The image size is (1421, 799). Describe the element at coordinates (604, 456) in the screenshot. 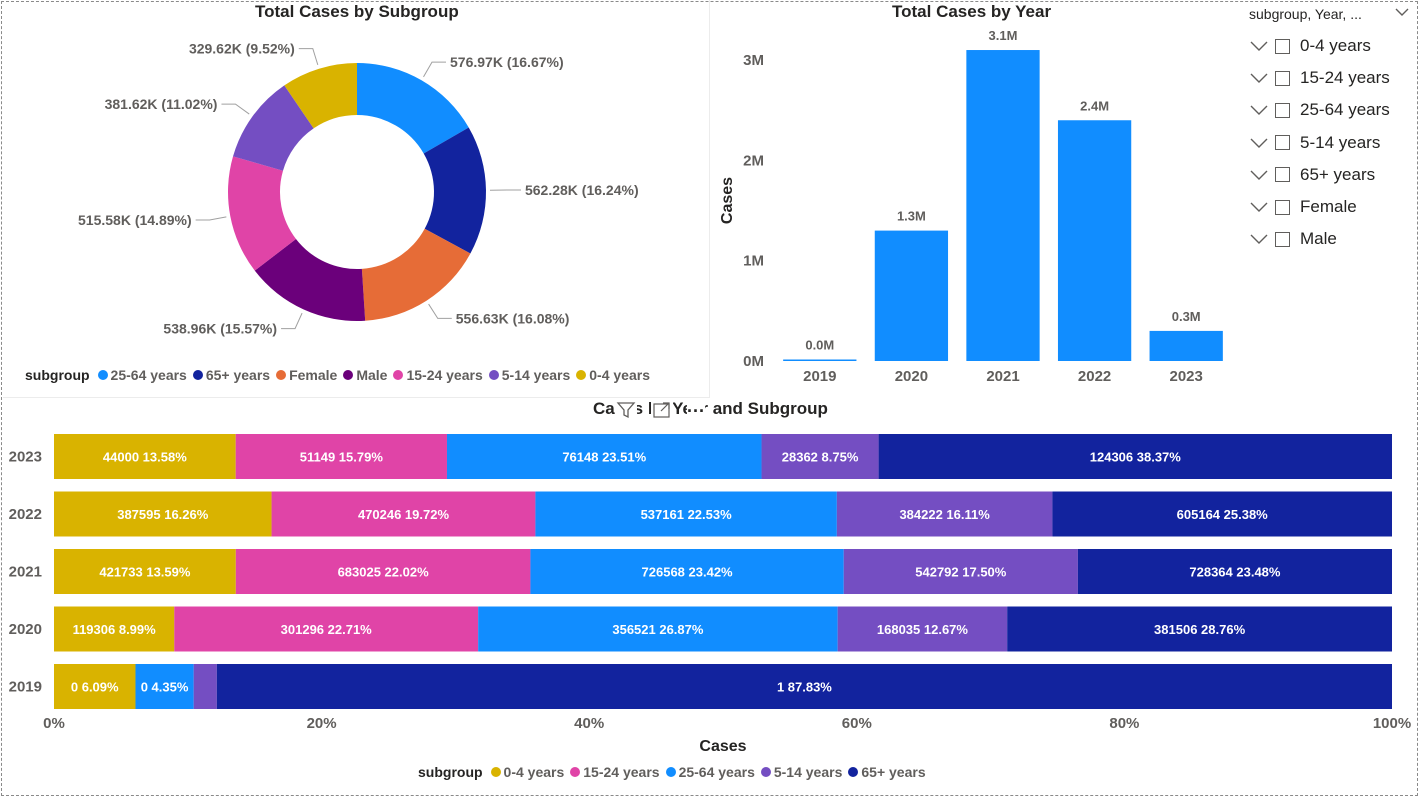

I see `stacked-segment-2023-25-64-years` at that location.